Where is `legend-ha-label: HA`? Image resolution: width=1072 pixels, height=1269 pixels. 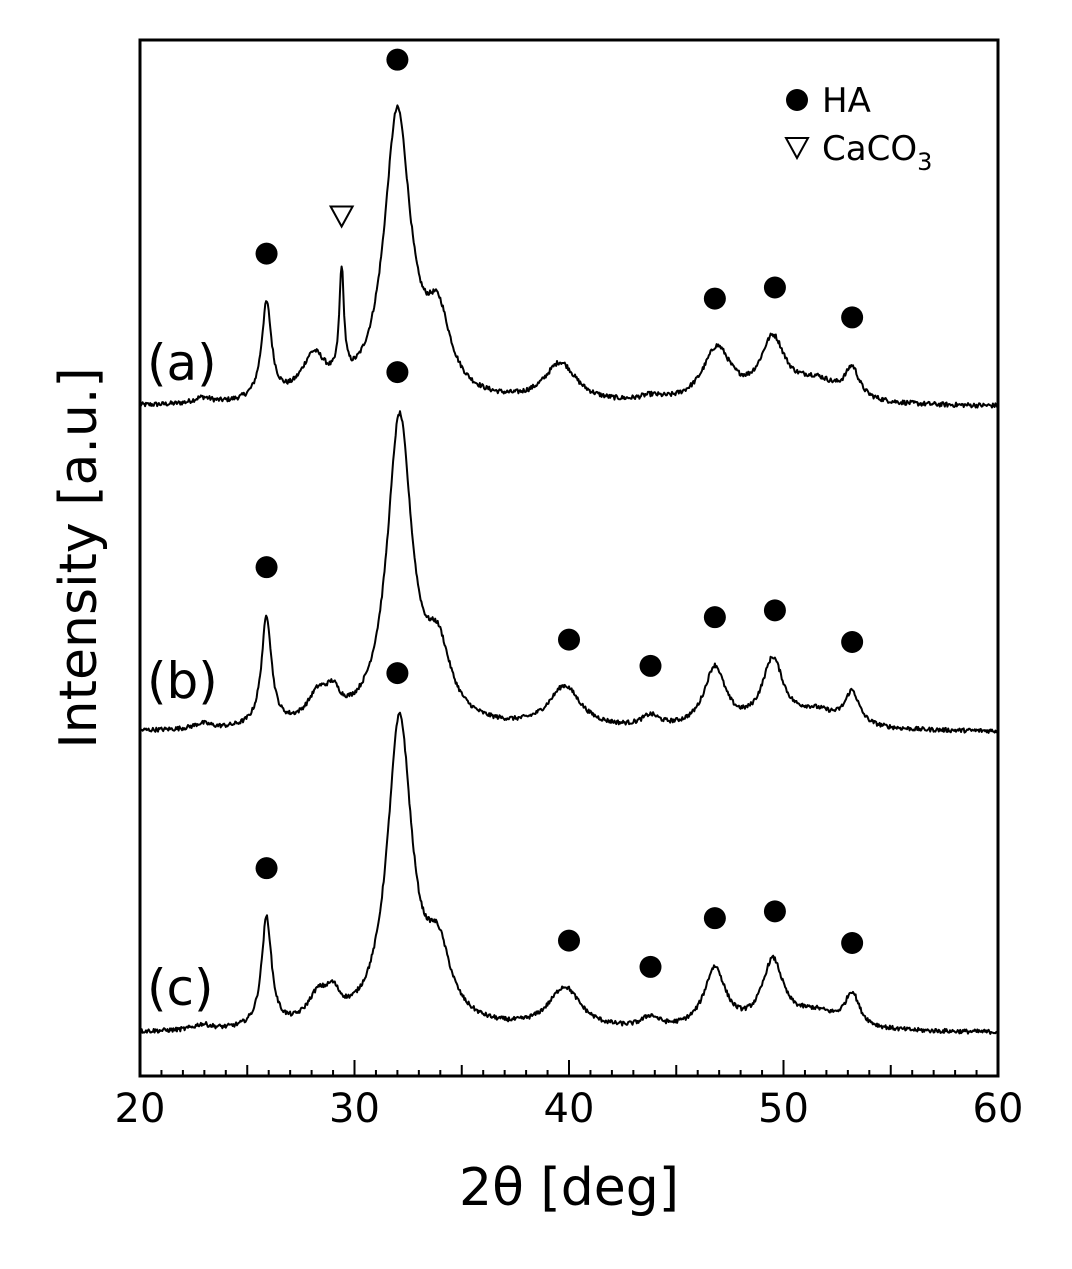
legend-ha-label: HA is located at coordinates (846, 101).